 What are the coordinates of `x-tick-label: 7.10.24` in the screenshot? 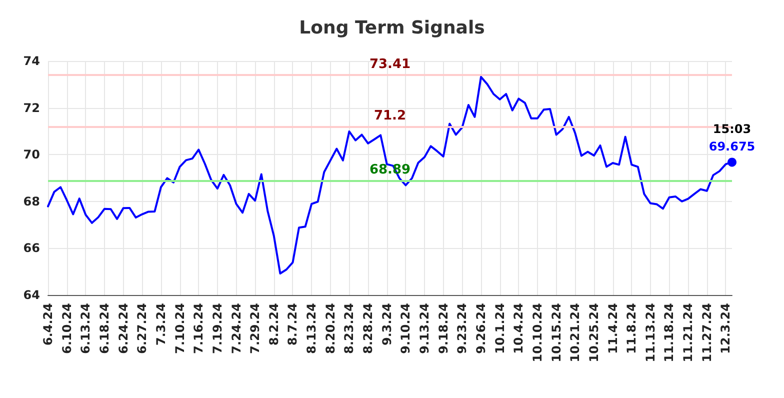 It's located at (179, 328).